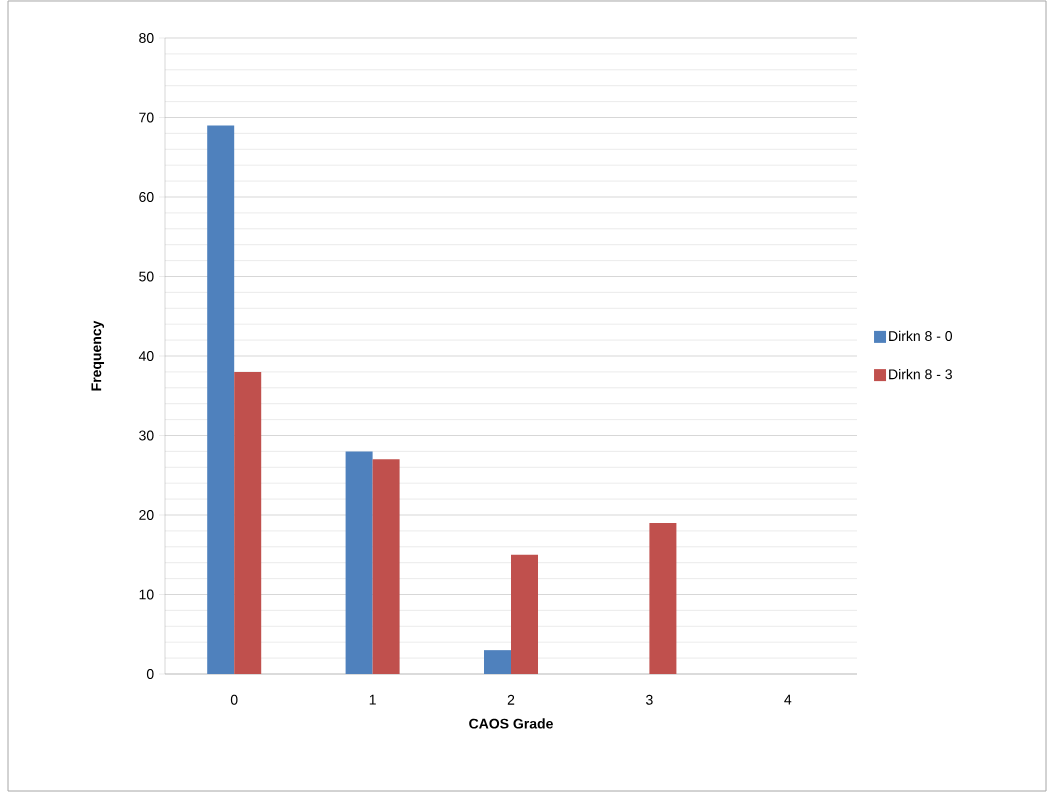  Describe the element at coordinates (146, 435) in the screenshot. I see `y-tick-label: 30` at that location.